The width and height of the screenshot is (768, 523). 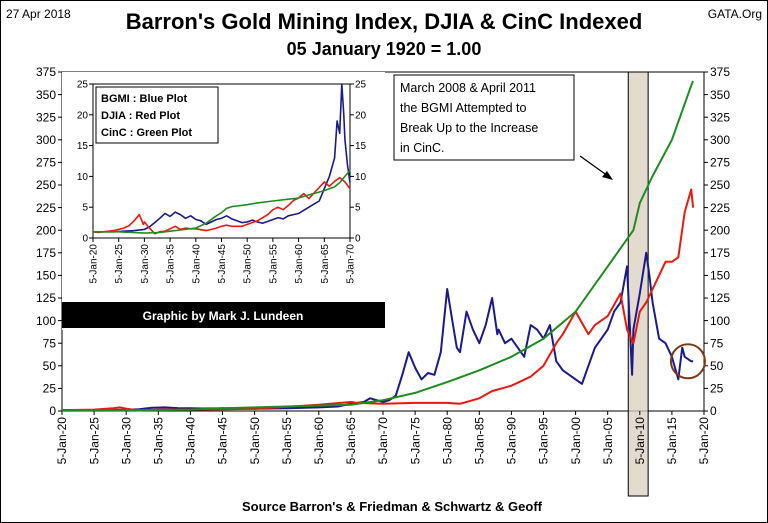 I want to click on inset-xtick-label: 5-Jan-70, so click(x=351, y=264).